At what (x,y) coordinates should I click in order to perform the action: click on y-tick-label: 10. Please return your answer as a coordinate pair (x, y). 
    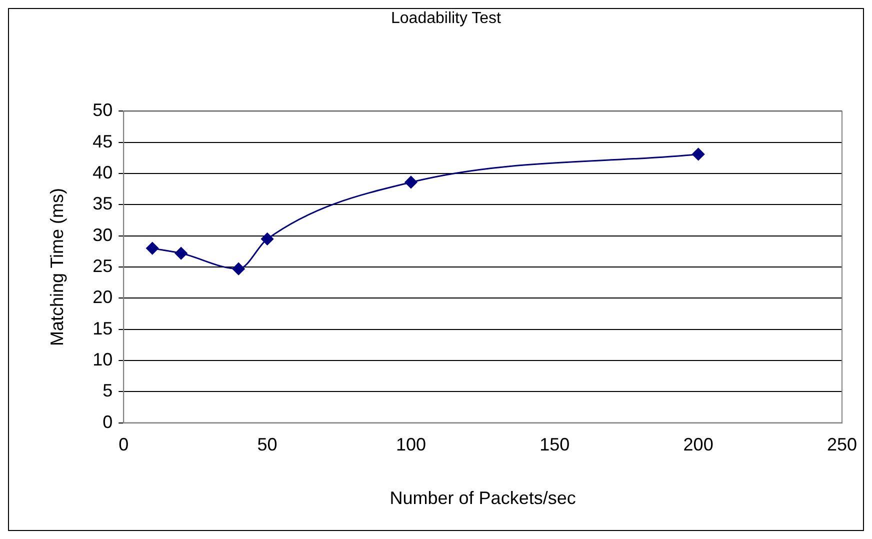
    Looking at the image, I should click on (102, 359).